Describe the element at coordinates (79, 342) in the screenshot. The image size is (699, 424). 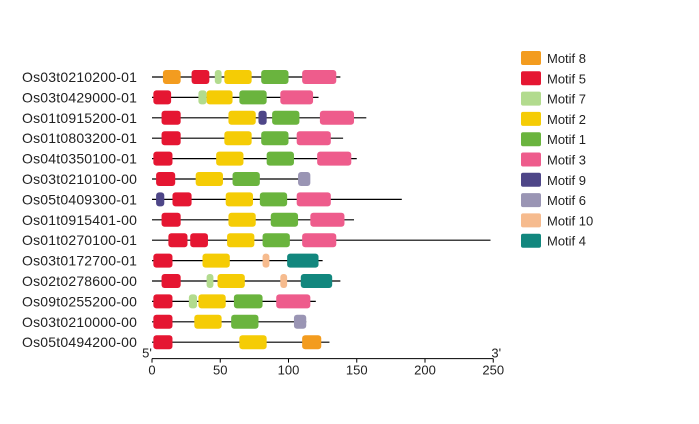
I see `gene-label: Os05t0494200-00` at that location.